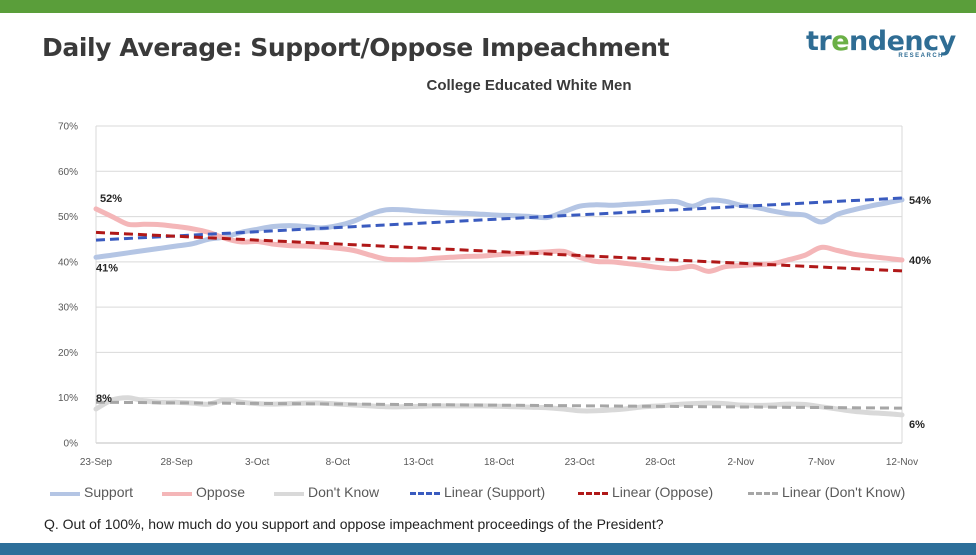  What do you see at coordinates (176, 462) in the screenshot?
I see `x-tick-label: 28-Sep` at bounding box center [176, 462].